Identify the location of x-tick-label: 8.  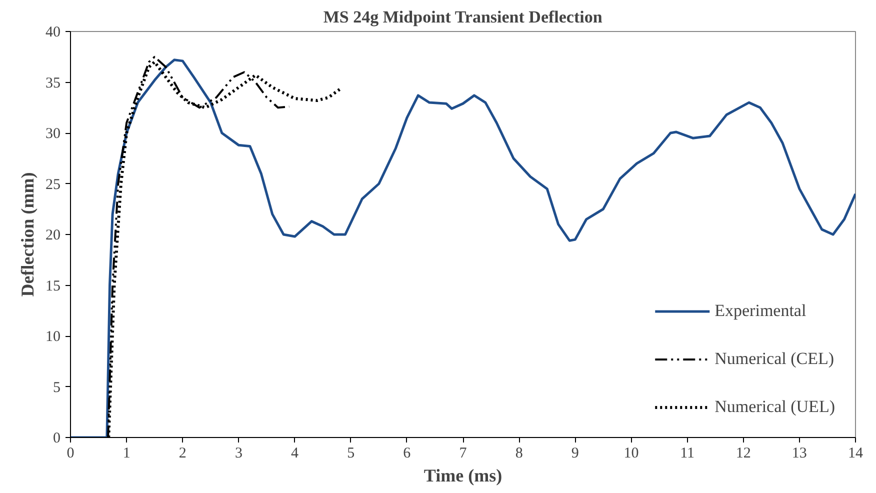
(519, 454).